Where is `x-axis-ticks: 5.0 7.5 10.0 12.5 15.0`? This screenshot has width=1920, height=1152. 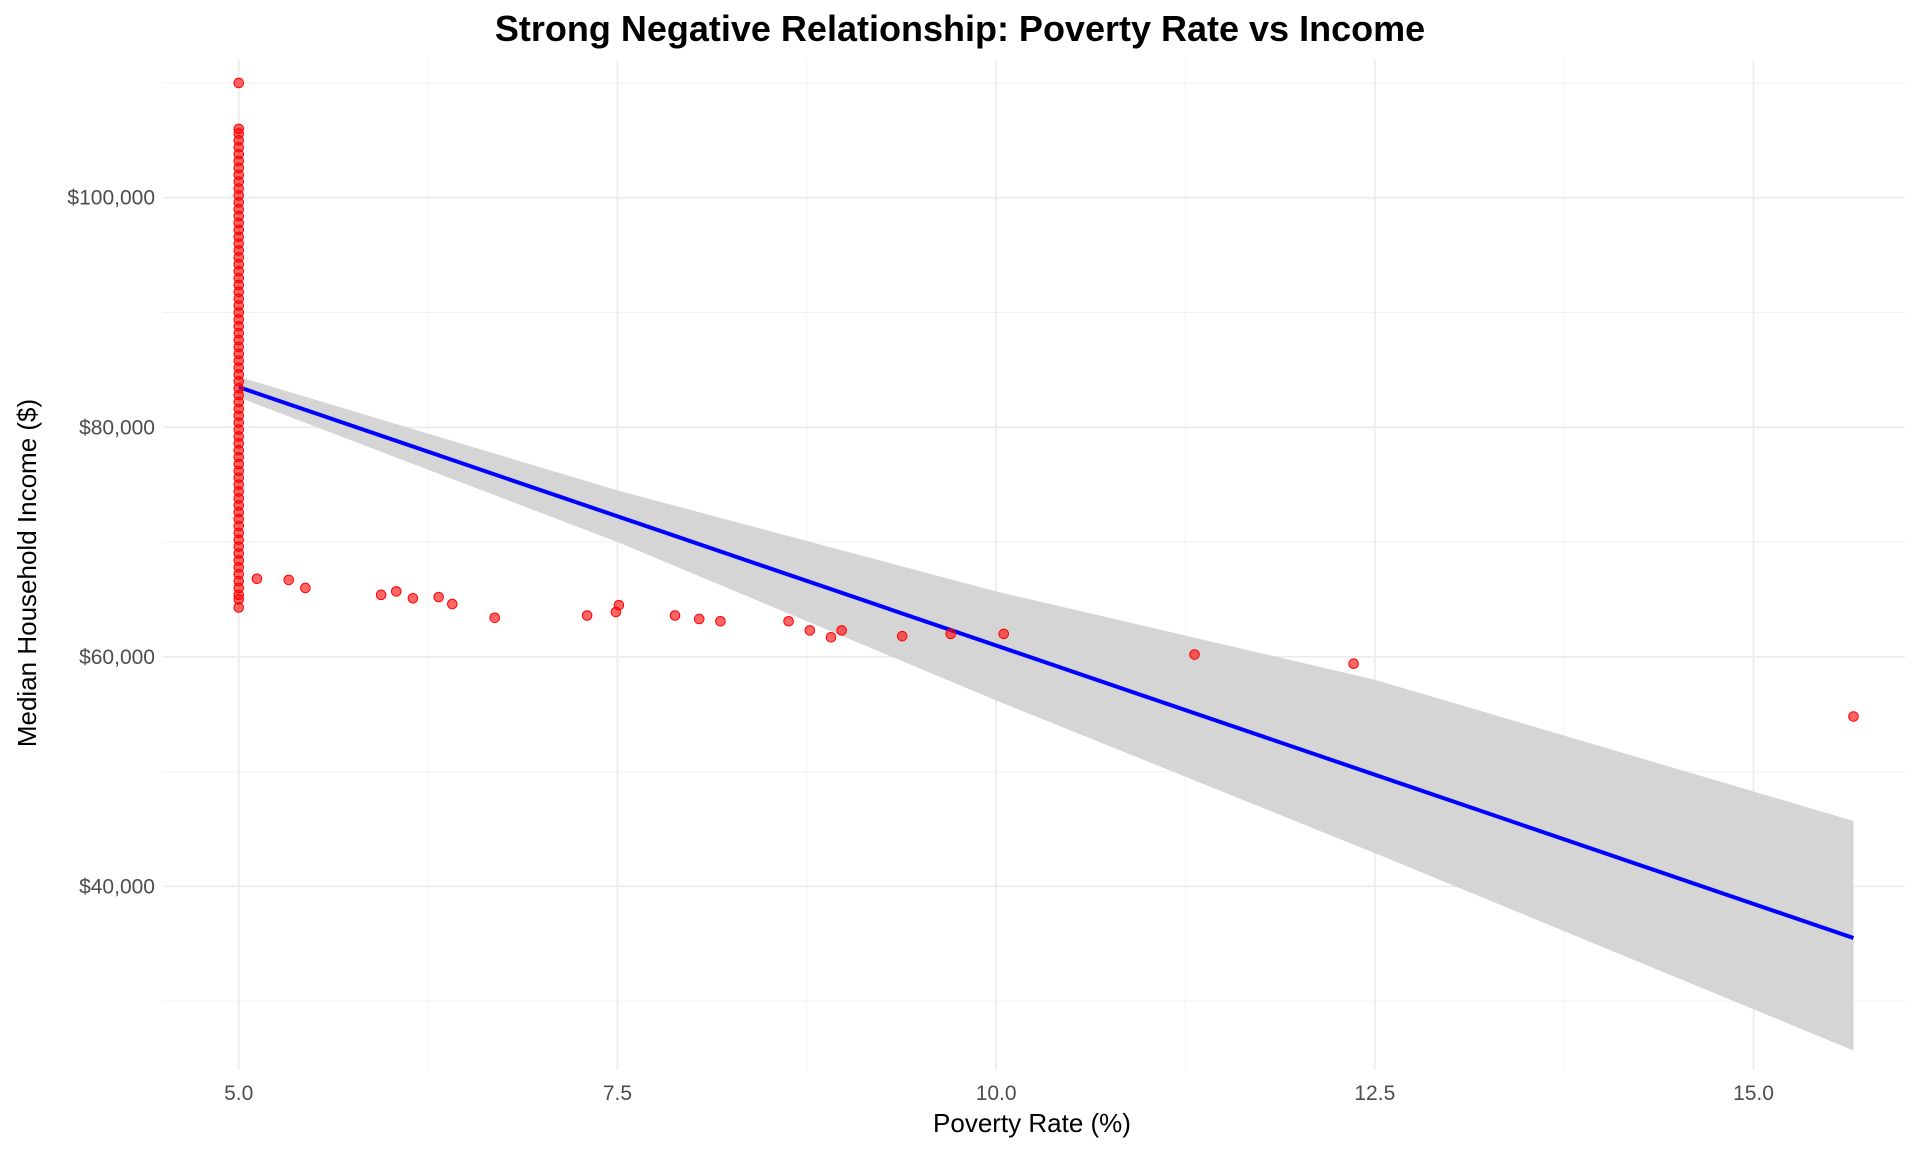
x-axis-ticks: 5.0 7.5 10.0 12.5 15.0 is located at coordinates (999, 1093).